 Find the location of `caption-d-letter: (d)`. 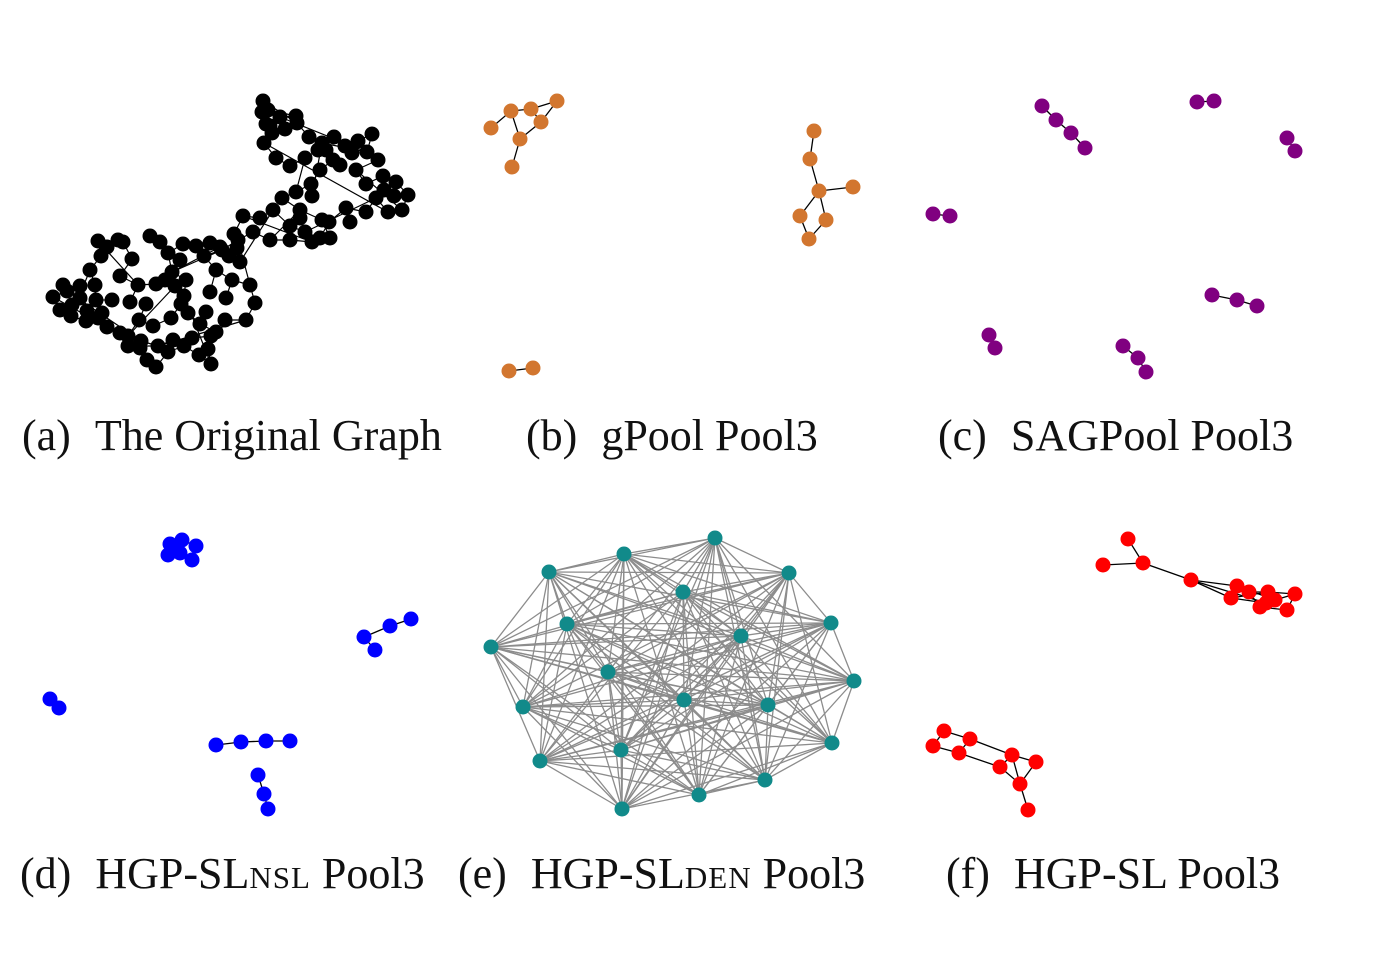

caption-d-letter: (d) is located at coordinates (46, 873).